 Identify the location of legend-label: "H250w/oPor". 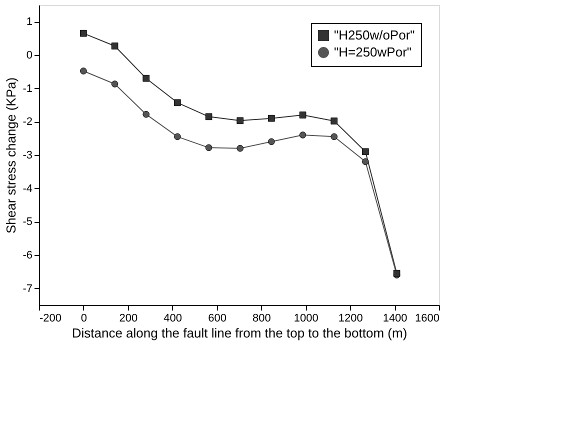
(375, 35).